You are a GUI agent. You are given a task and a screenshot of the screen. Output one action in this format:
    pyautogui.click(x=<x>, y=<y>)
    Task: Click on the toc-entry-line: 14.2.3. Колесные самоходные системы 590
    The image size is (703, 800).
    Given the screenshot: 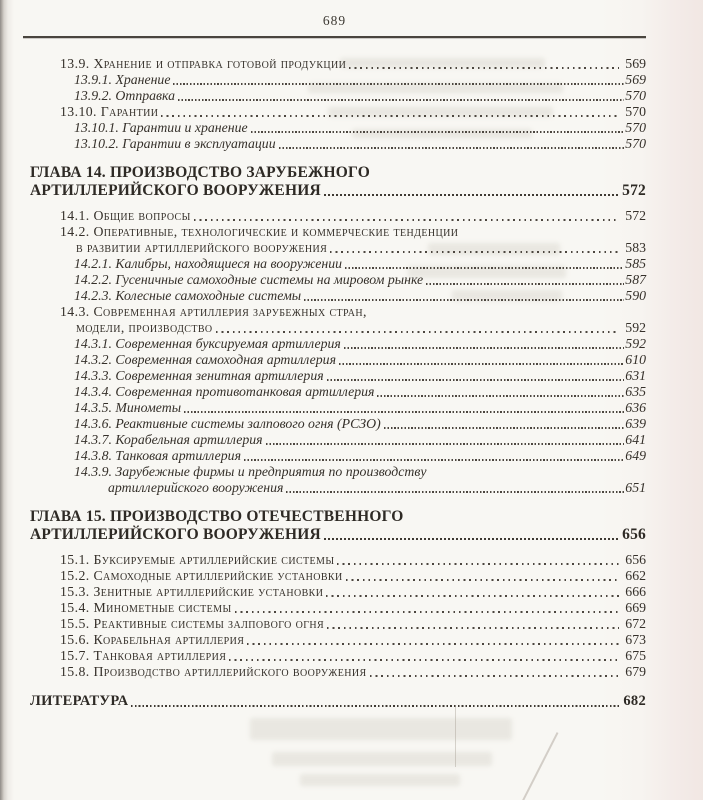 What is the action you would take?
    pyautogui.click(x=338, y=296)
    